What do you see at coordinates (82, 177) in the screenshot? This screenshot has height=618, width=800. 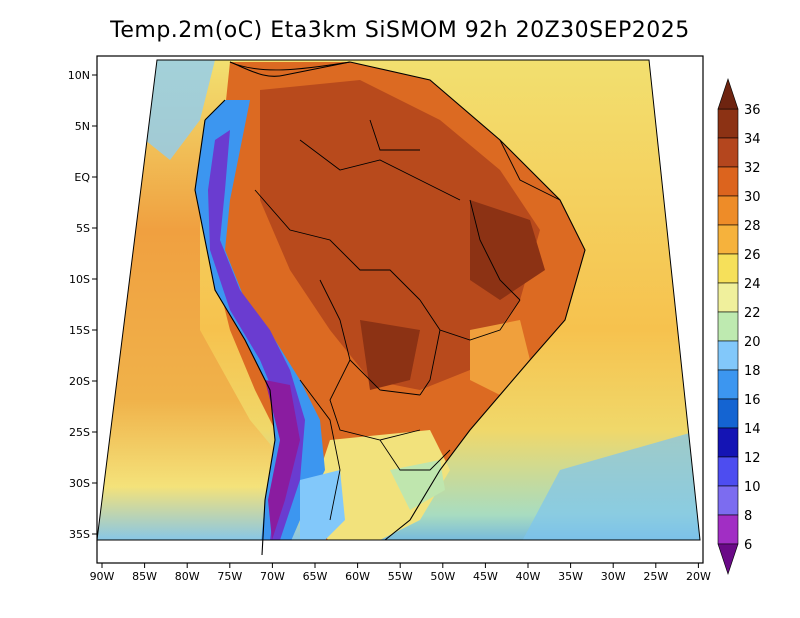 I see `lat-tick-label: EQ` at bounding box center [82, 177].